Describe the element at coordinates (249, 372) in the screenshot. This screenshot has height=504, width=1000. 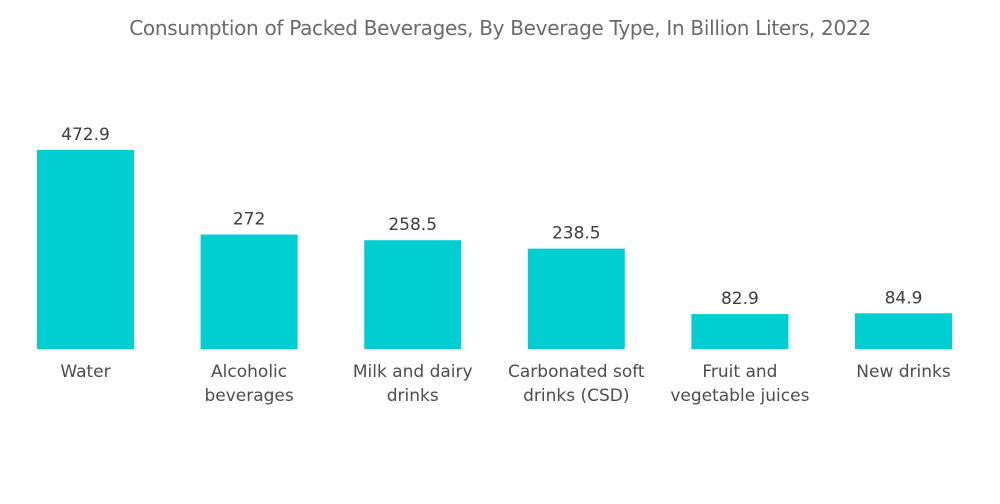
I see `category-label-1-line-0: Alcoholic` at that location.